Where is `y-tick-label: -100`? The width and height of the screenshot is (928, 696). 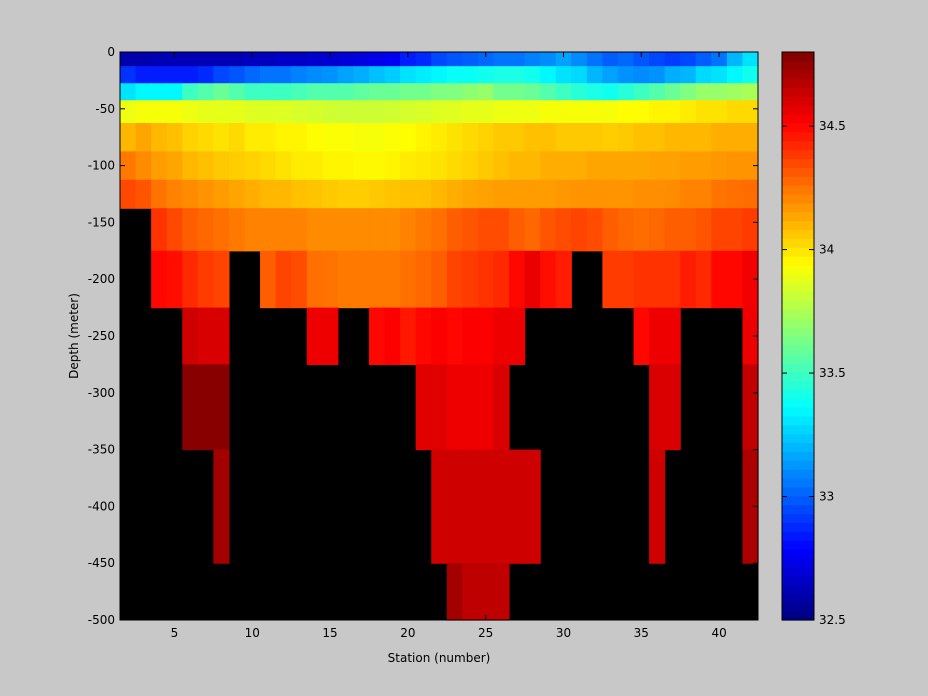
y-tick-label: -100 is located at coordinates (101, 166).